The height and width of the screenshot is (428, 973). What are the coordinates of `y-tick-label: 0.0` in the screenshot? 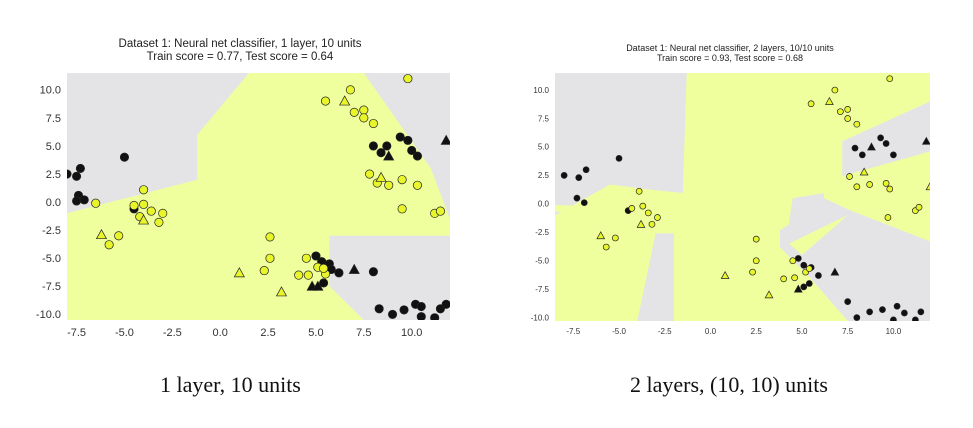 It's located at (544, 204).